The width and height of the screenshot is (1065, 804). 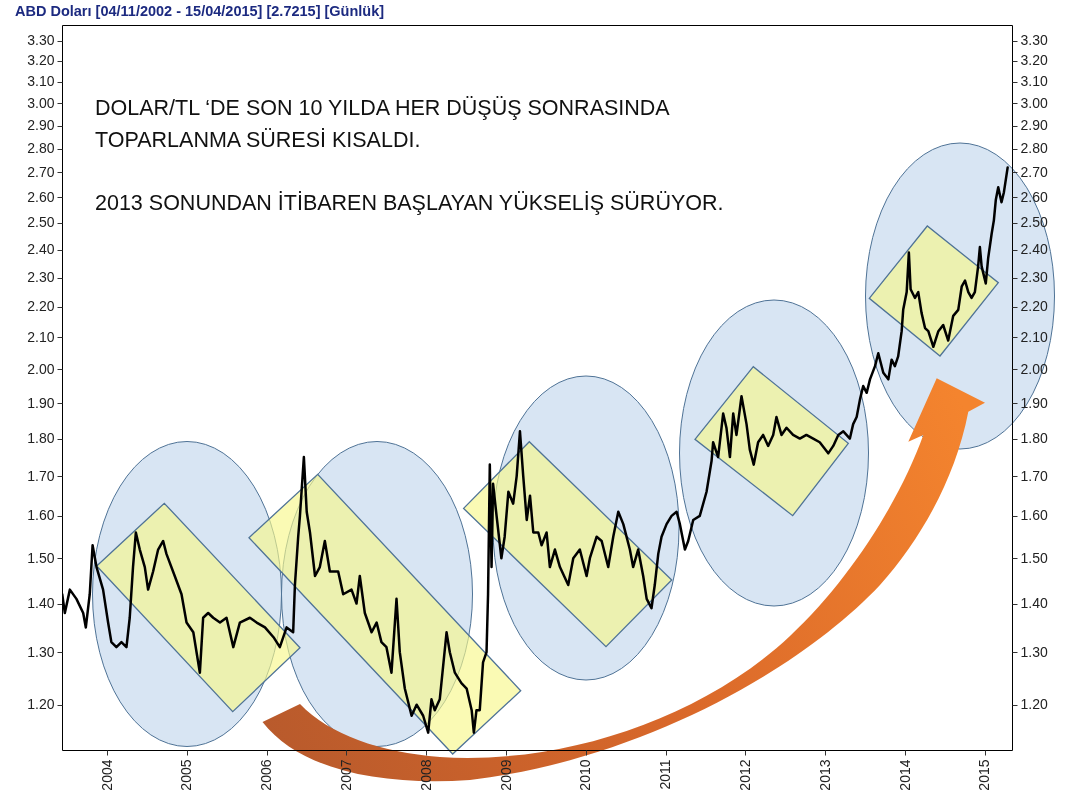 What do you see at coordinates (505, 775) in the screenshot?
I see `x-tick-label: 2009` at bounding box center [505, 775].